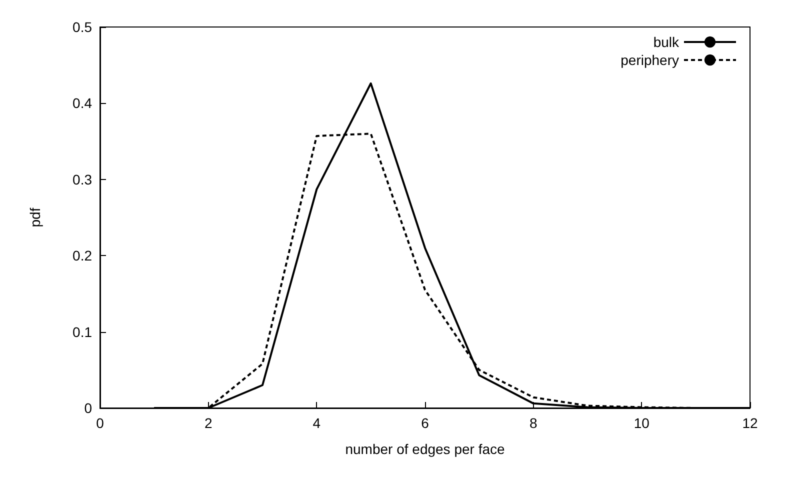  I want to click on x-tick-label: 2, so click(208, 423).